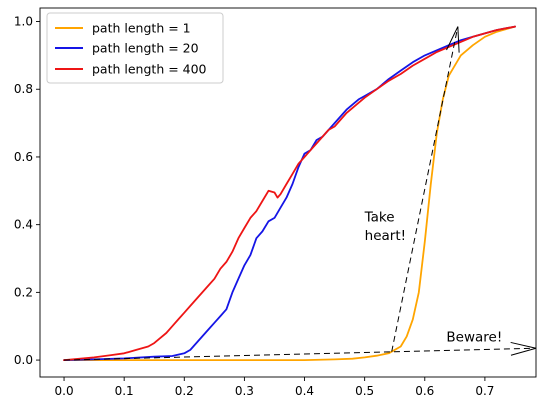 The height and width of the screenshot is (403, 542). What do you see at coordinates (23, 22) in the screenshot?
I see `y-tick-label: 1.0` at bounding box center [23, 22].